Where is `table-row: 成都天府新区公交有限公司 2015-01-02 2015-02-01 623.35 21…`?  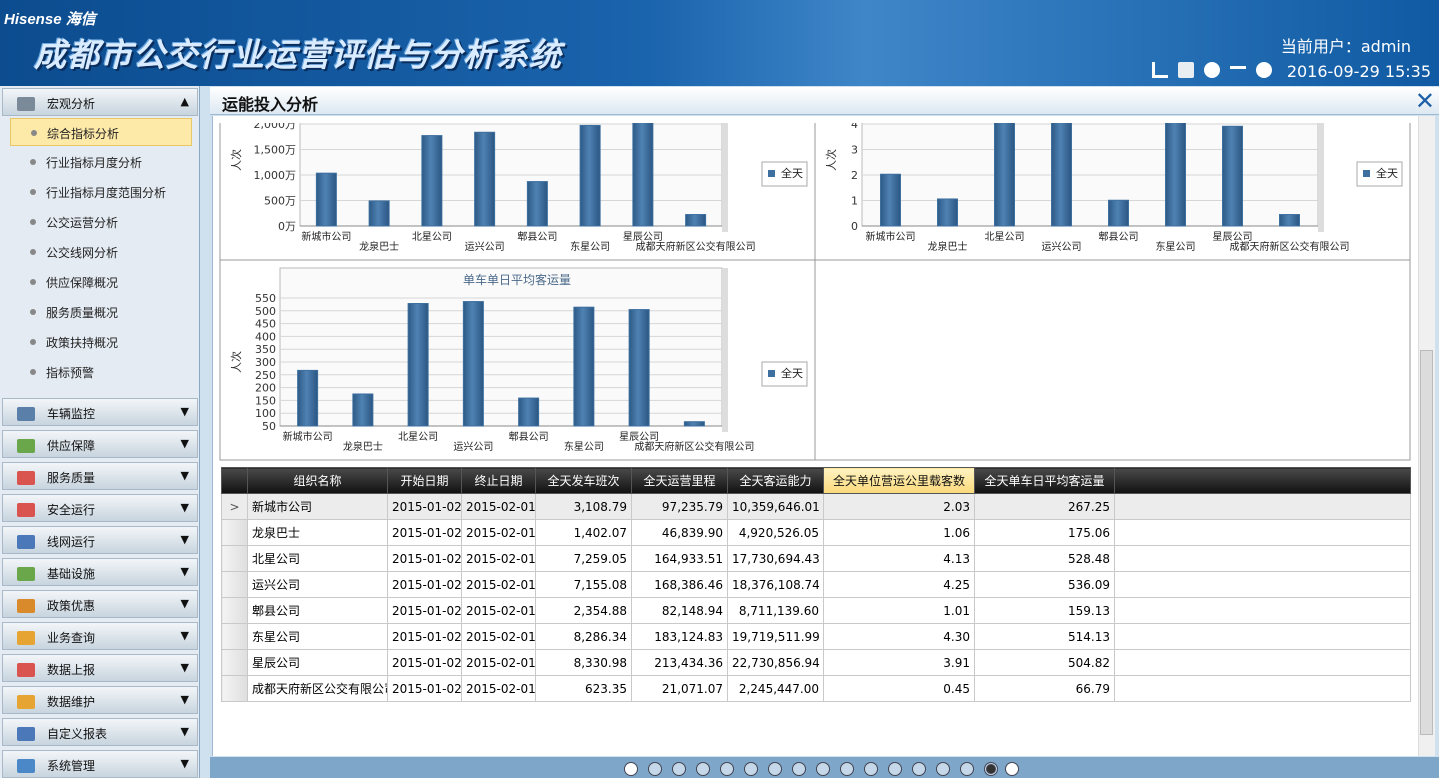
table-row: 成都天府新区公交有限公司 2015-01-02 2015-02-01 623.35 21… is located at coordinates (816, 688).